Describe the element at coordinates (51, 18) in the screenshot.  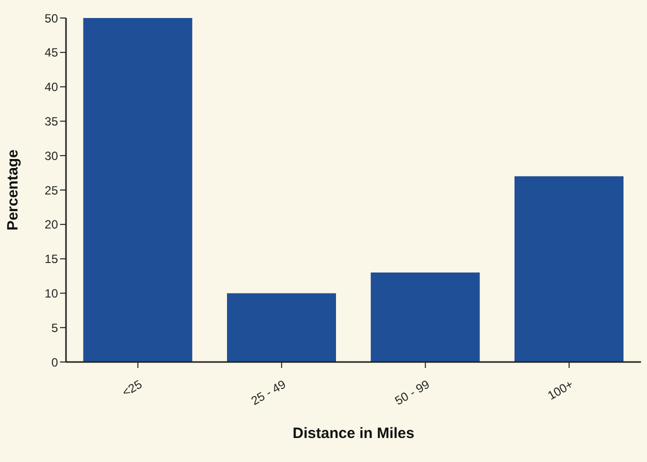
I see `y-tick-label: 50` at that location.